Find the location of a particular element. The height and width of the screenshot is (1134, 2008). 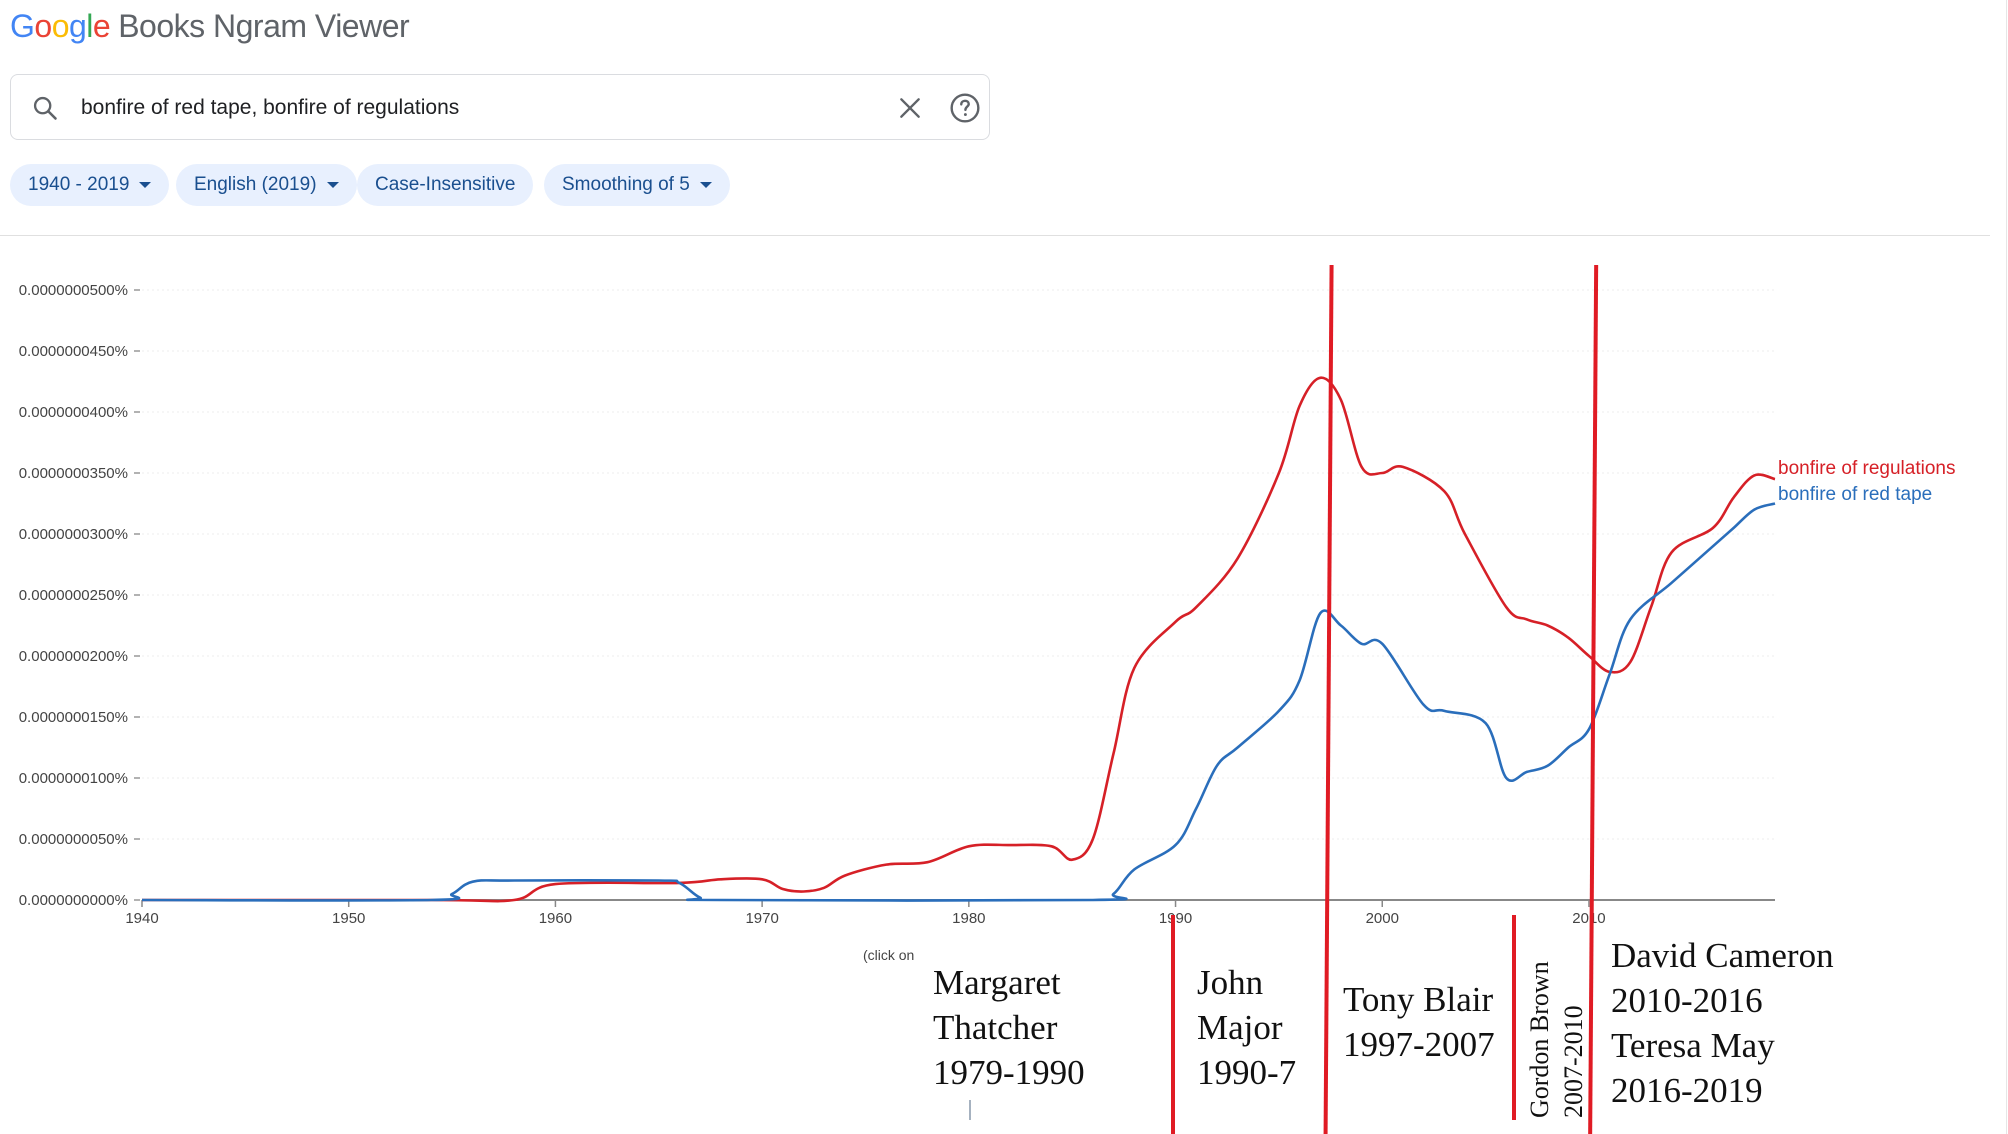

y-tick-label: 0.0000000350% is located at coordinates (73, 473).